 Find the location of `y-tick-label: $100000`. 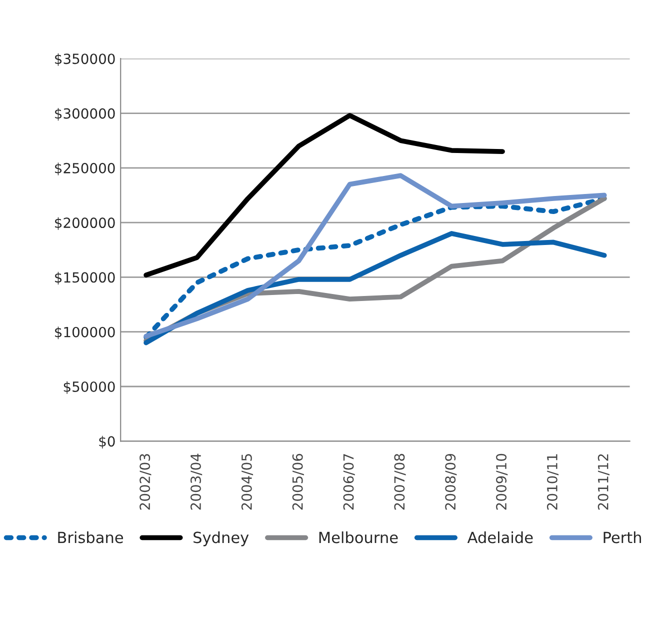

y-tick-label: $100000 is located at coordinates (85, 333).